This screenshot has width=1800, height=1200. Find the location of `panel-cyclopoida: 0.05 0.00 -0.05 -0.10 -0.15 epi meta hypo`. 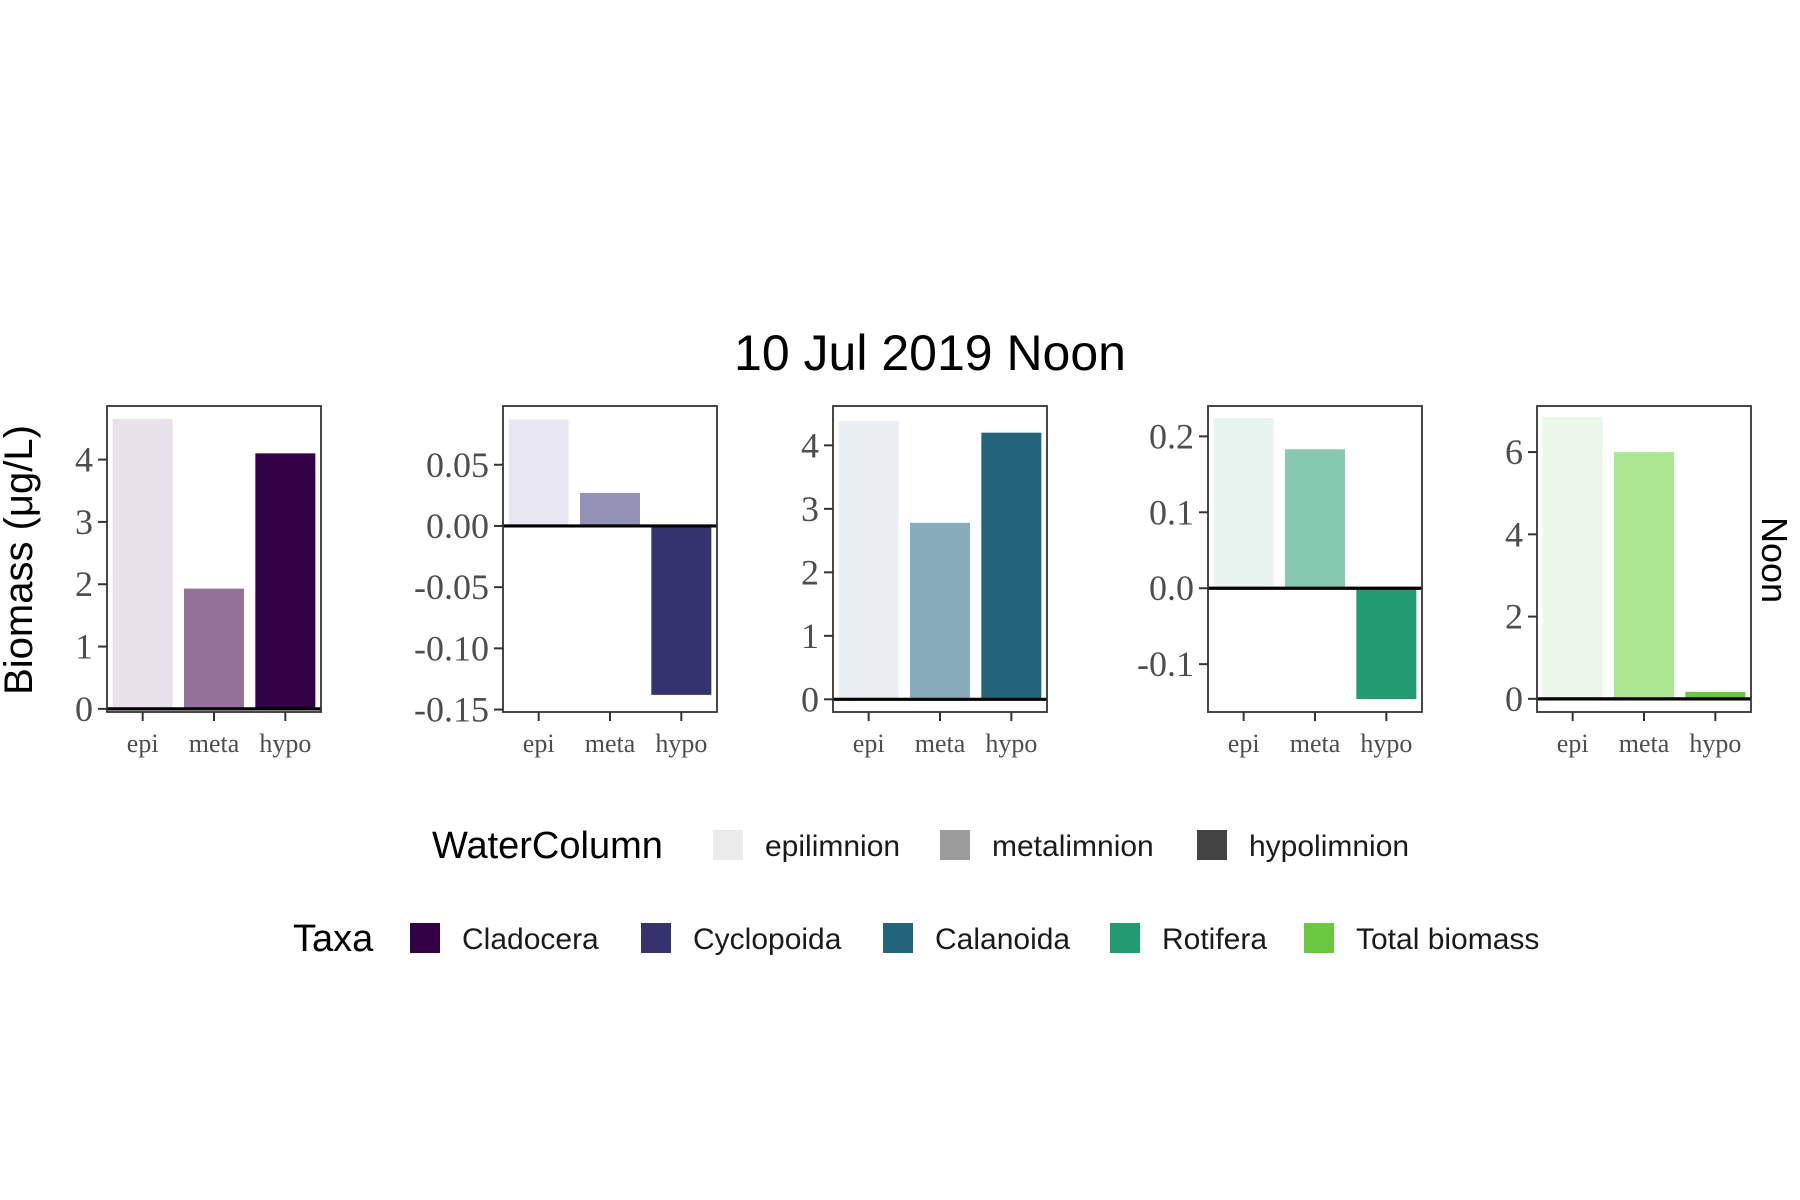

panel-cyclopoida: 0.05 0.00 -0.05 -0.10 -0.15 epi meta hypo is located at coordinates (566, 581).